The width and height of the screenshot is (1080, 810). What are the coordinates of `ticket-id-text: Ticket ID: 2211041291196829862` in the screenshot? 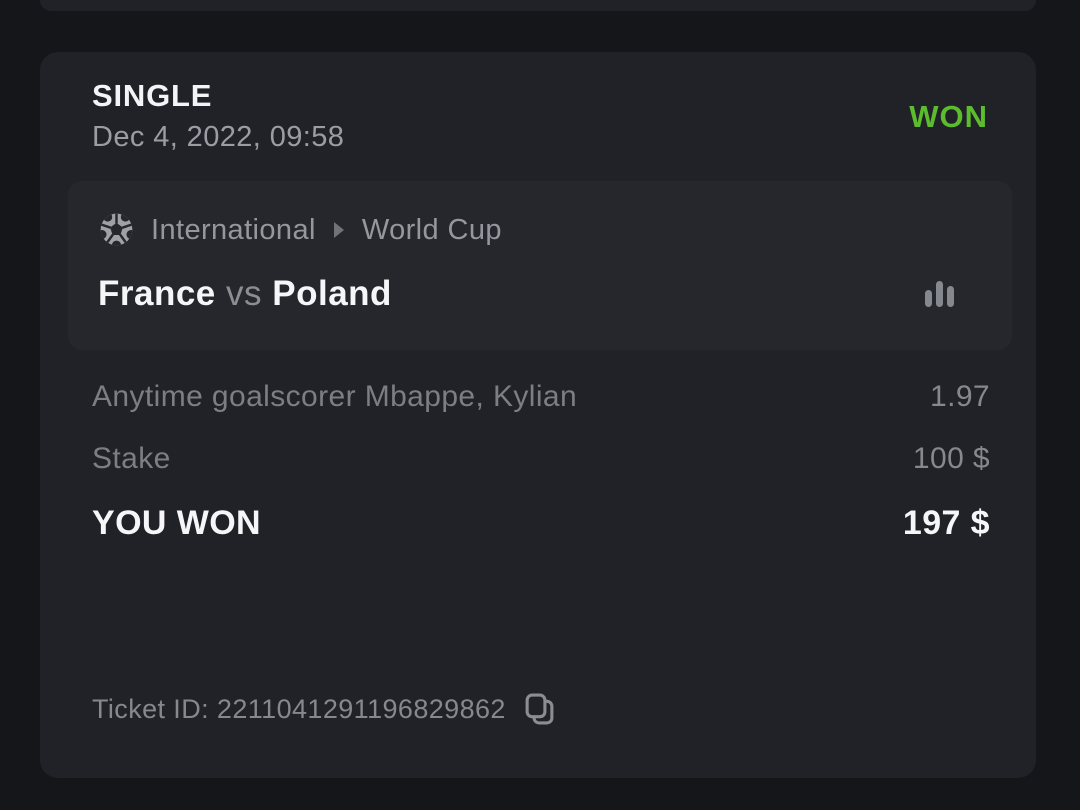 It's located at (299, 709).